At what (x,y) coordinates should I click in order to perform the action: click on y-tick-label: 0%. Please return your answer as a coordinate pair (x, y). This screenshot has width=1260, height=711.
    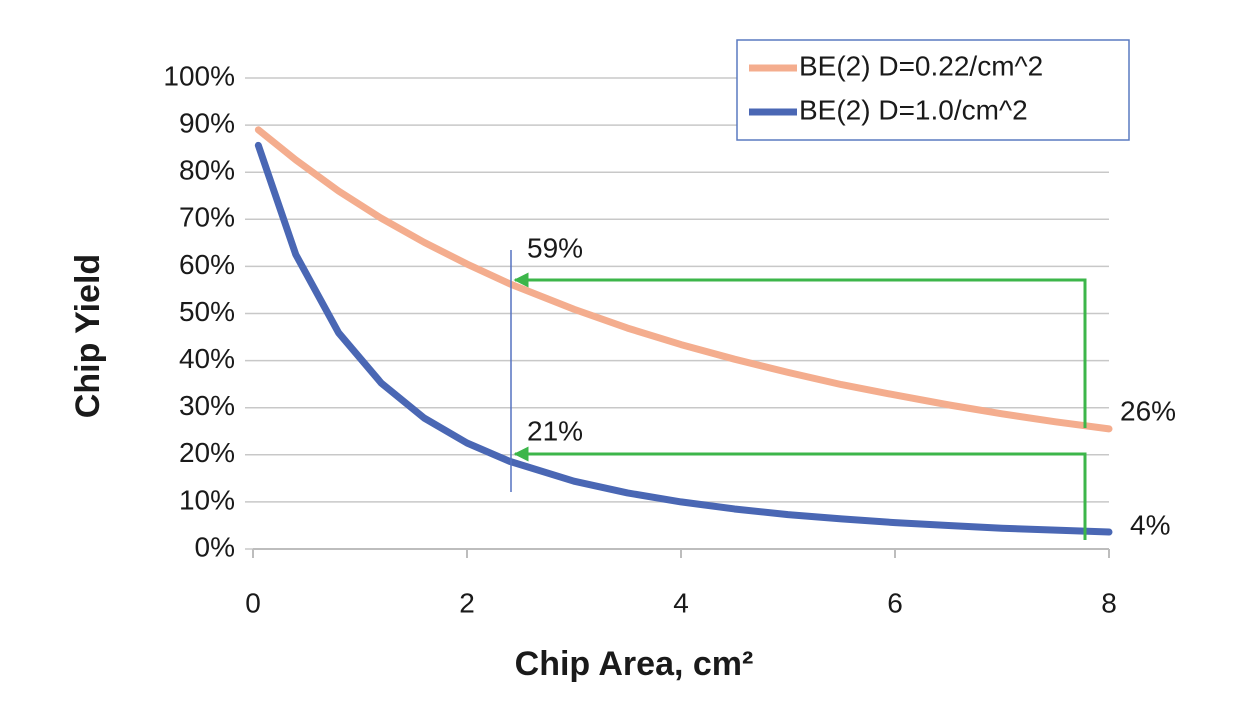
    Looking at the image, I should click on (215, 546).